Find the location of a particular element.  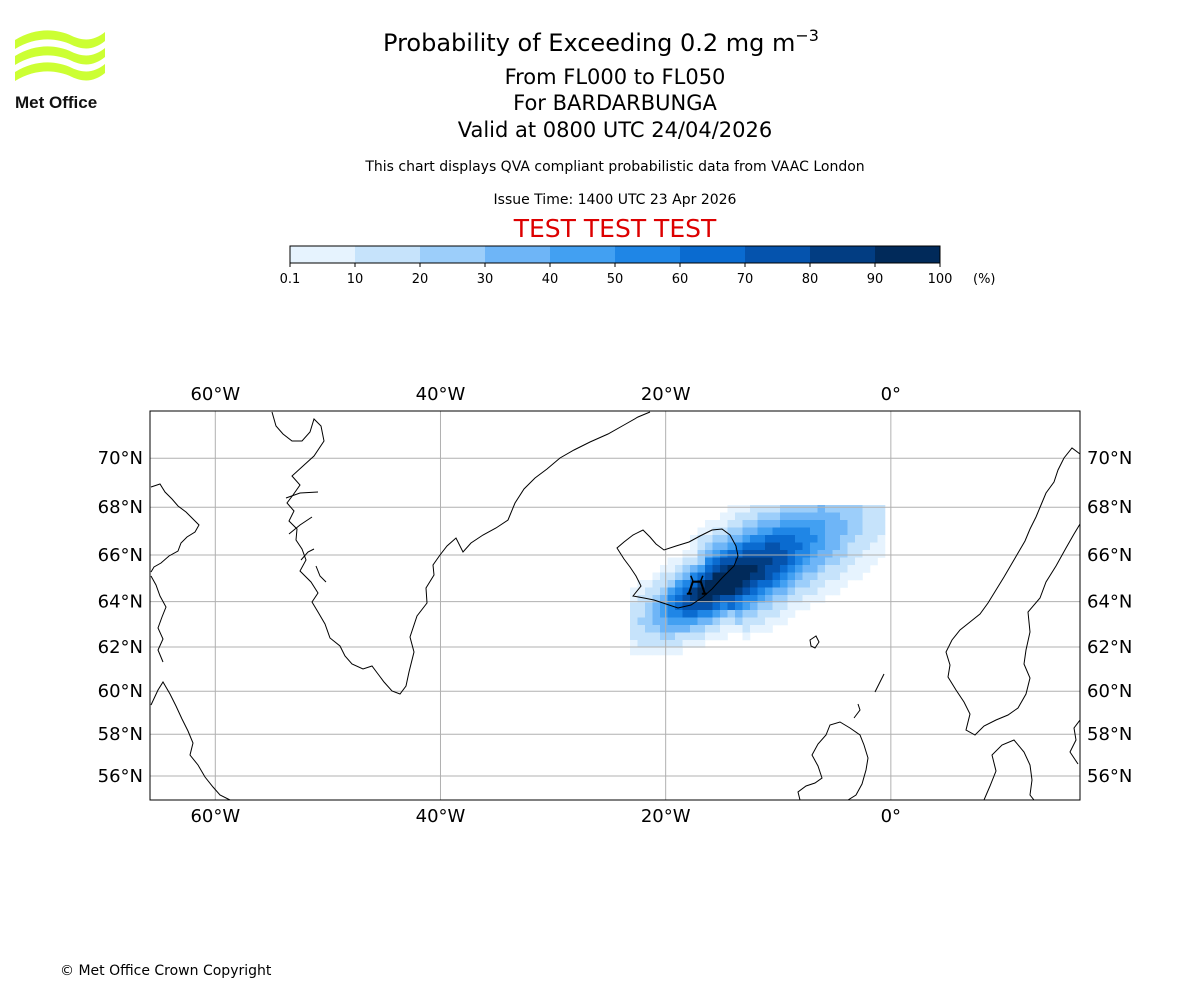

latitude-label: 62°N is located at coordinates (120, 647).